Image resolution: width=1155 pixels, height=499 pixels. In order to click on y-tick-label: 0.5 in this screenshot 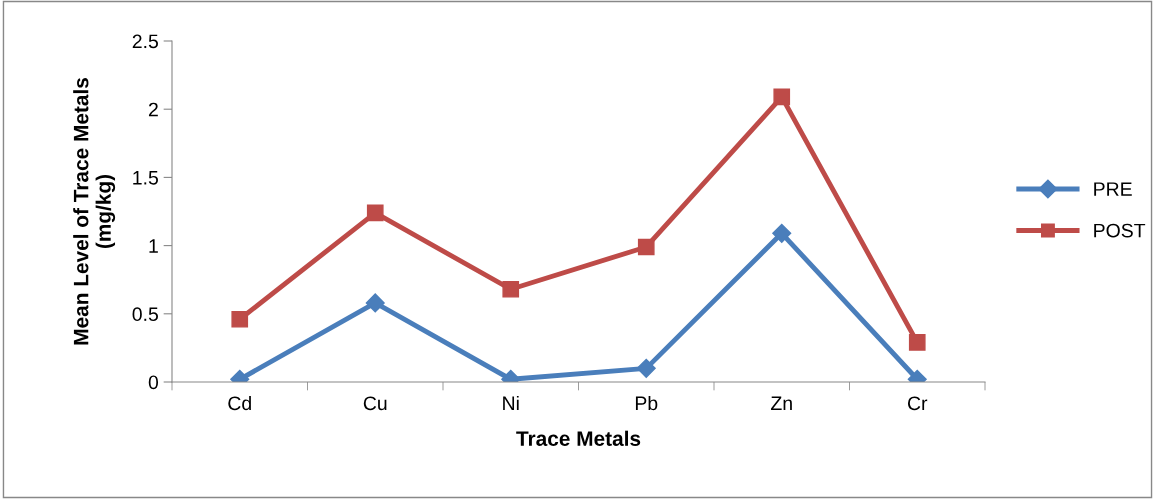, I will do `click(145, 314)`.